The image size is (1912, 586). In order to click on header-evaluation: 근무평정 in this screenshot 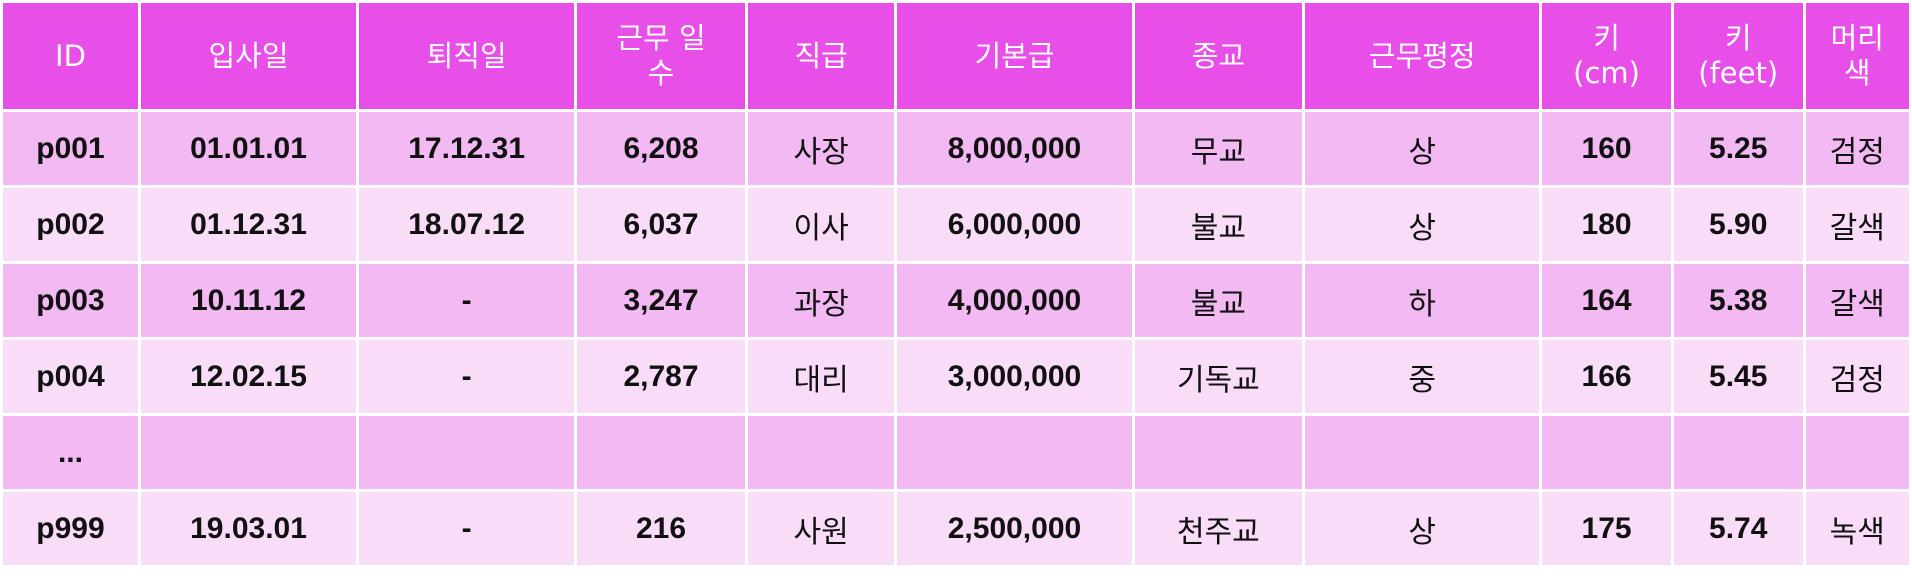, I will do `click(1422, 56)`.